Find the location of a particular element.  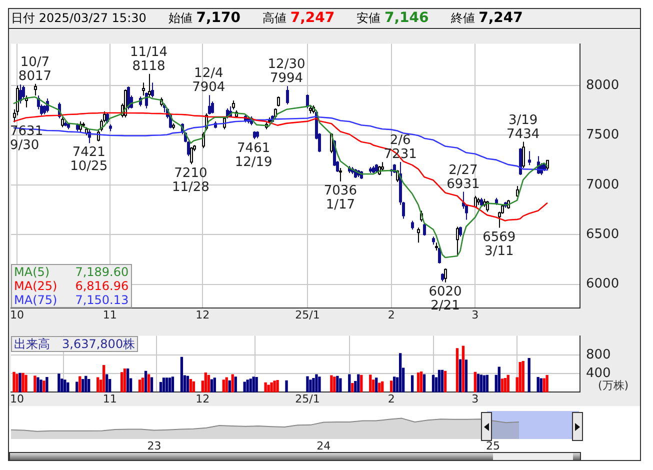

annotation: 12/30 7994 is located at coordinates (287, 71).